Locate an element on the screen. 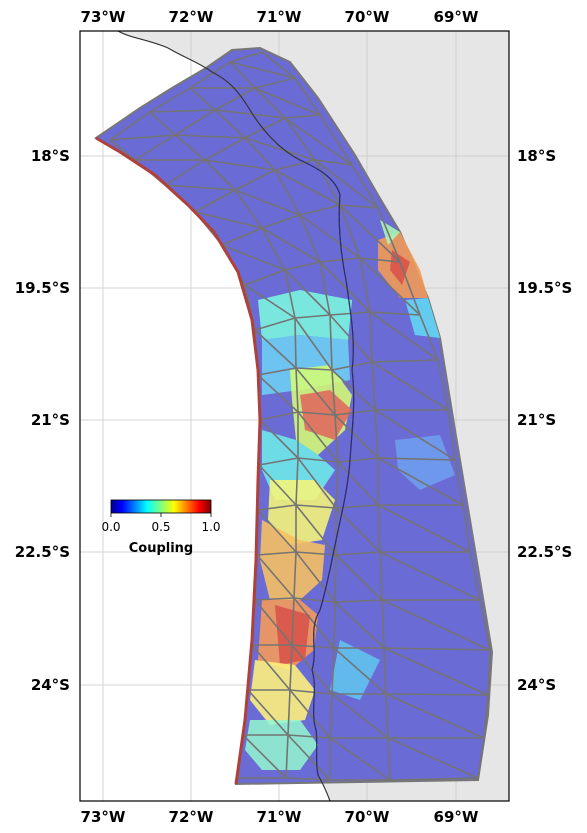 The image size is (587, 833). lat-label: 22.5°S is located at coordinates (544, 552).